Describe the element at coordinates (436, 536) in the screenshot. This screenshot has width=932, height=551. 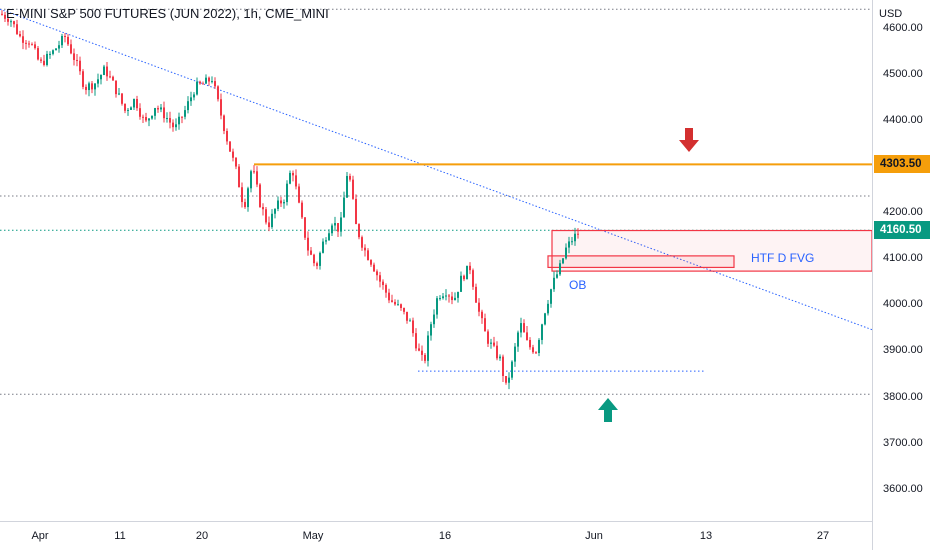
I see `time-axis: Apr 11 20 May 16 Jun 13 27` at that location.